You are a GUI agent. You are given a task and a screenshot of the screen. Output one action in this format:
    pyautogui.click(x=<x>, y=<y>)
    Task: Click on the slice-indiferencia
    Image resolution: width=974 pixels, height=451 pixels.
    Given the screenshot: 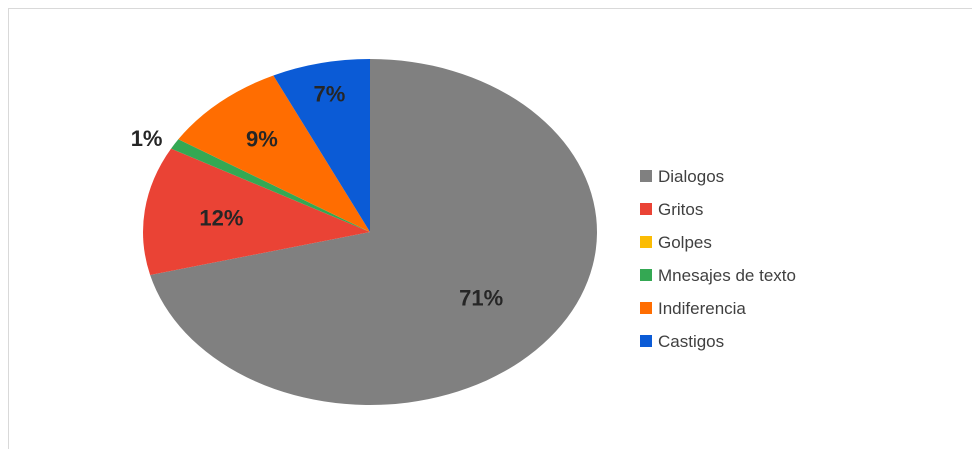 What is the action you would take?
    pyautogui.click(x=274, y=154)
    